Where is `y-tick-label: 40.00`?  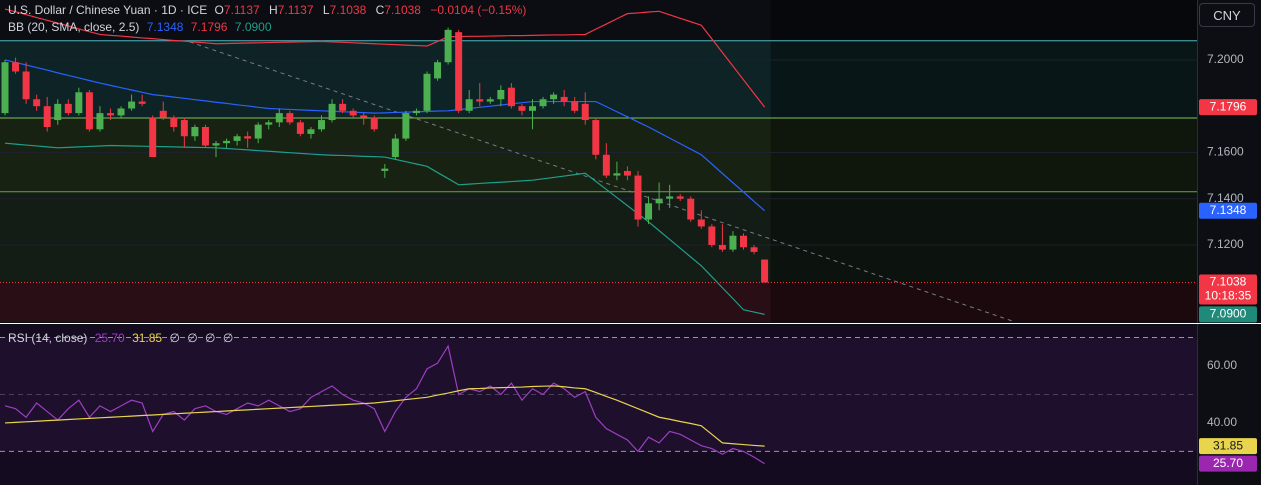
y-tick-label: 40.00 is located at coordinates (1222, 422).